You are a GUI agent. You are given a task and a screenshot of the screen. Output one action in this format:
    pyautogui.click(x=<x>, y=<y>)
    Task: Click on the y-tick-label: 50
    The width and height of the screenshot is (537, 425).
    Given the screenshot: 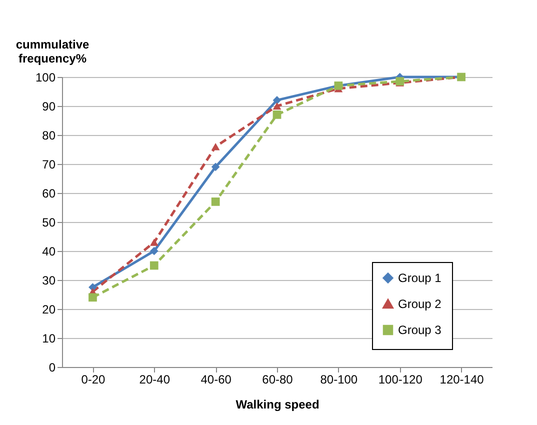 What is the action you would take?
    pyautogui.click(x=49, y=223)
    